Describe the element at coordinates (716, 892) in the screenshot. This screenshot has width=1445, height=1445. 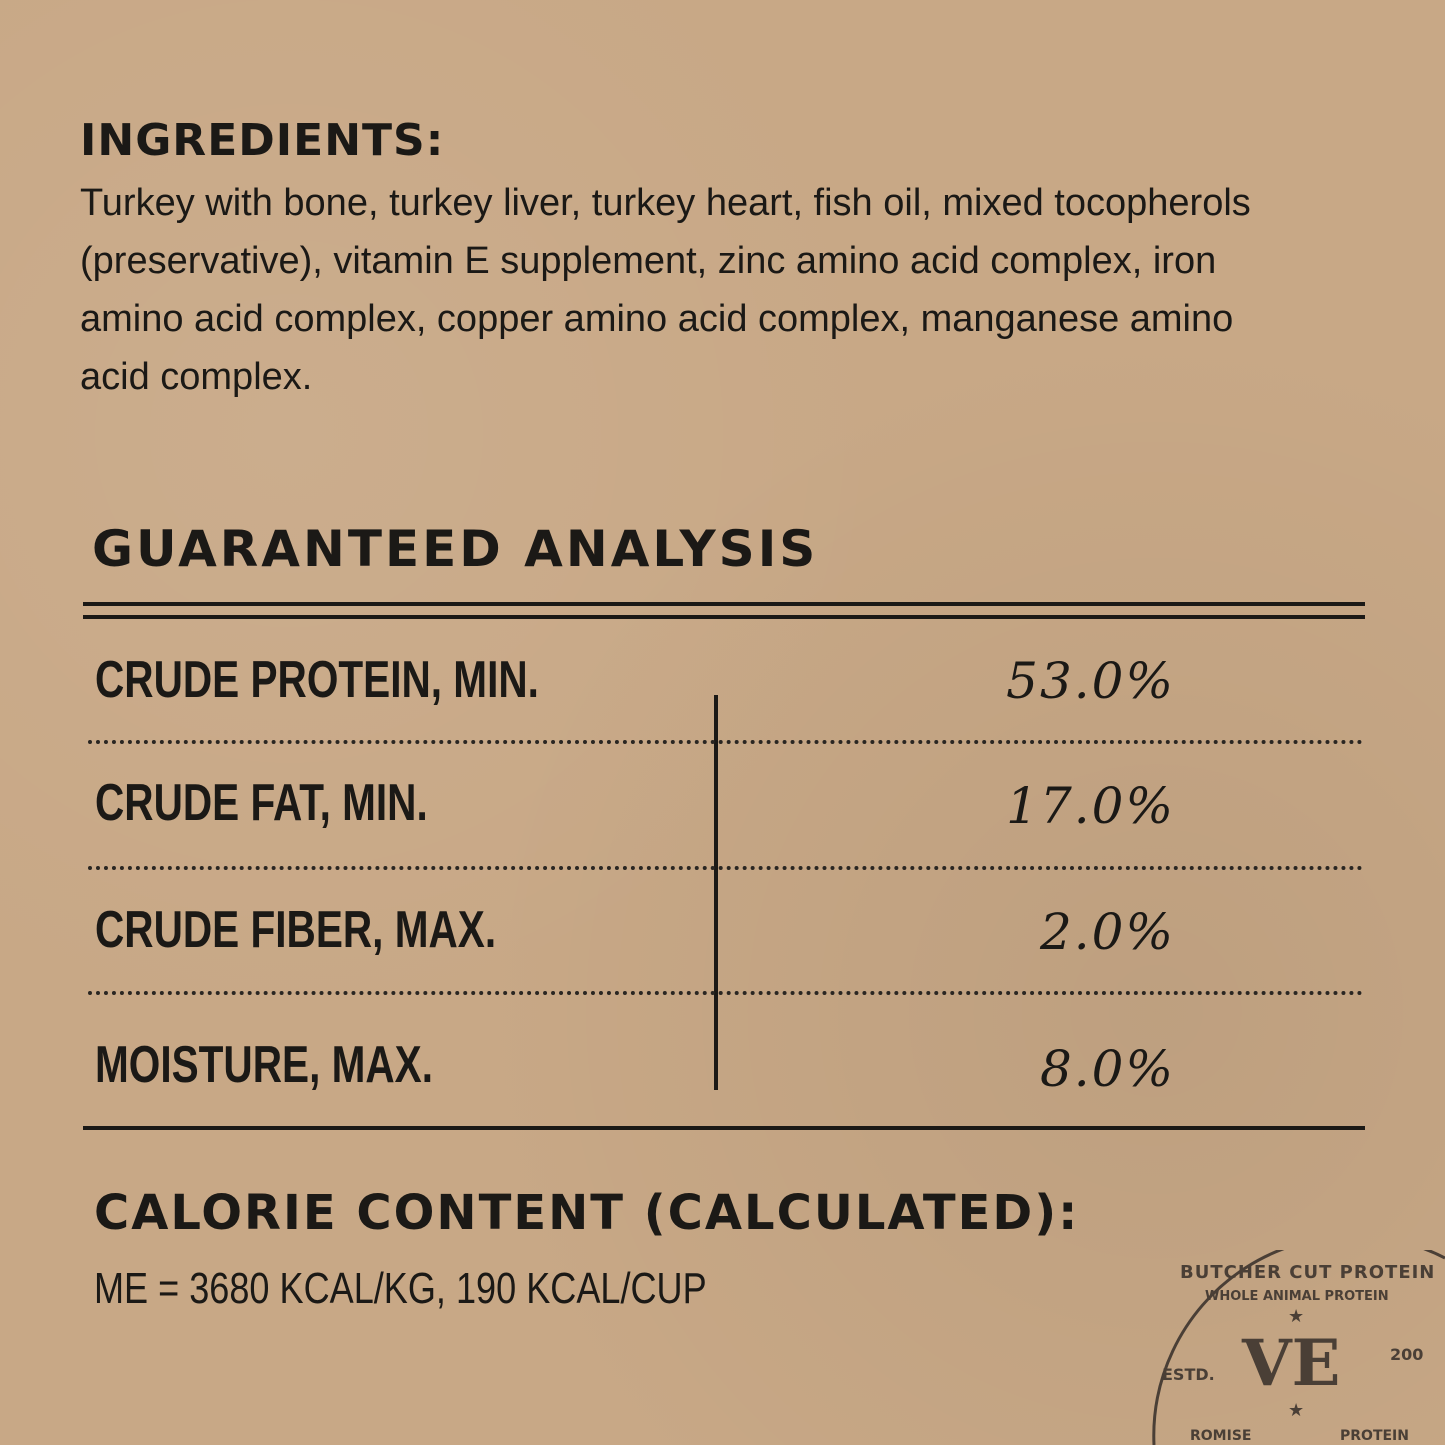
I see `column-divider` at that location.